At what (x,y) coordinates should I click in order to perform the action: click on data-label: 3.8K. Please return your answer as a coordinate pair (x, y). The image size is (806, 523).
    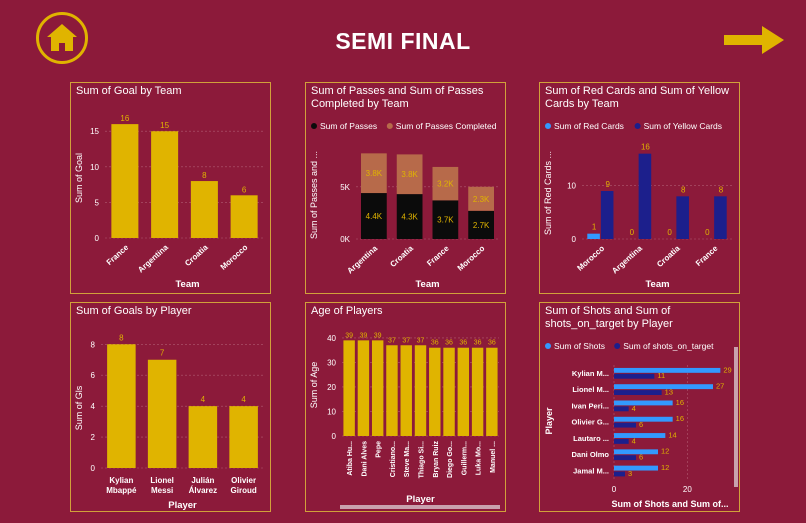
    Looking at the image, I should click on (409, 174).